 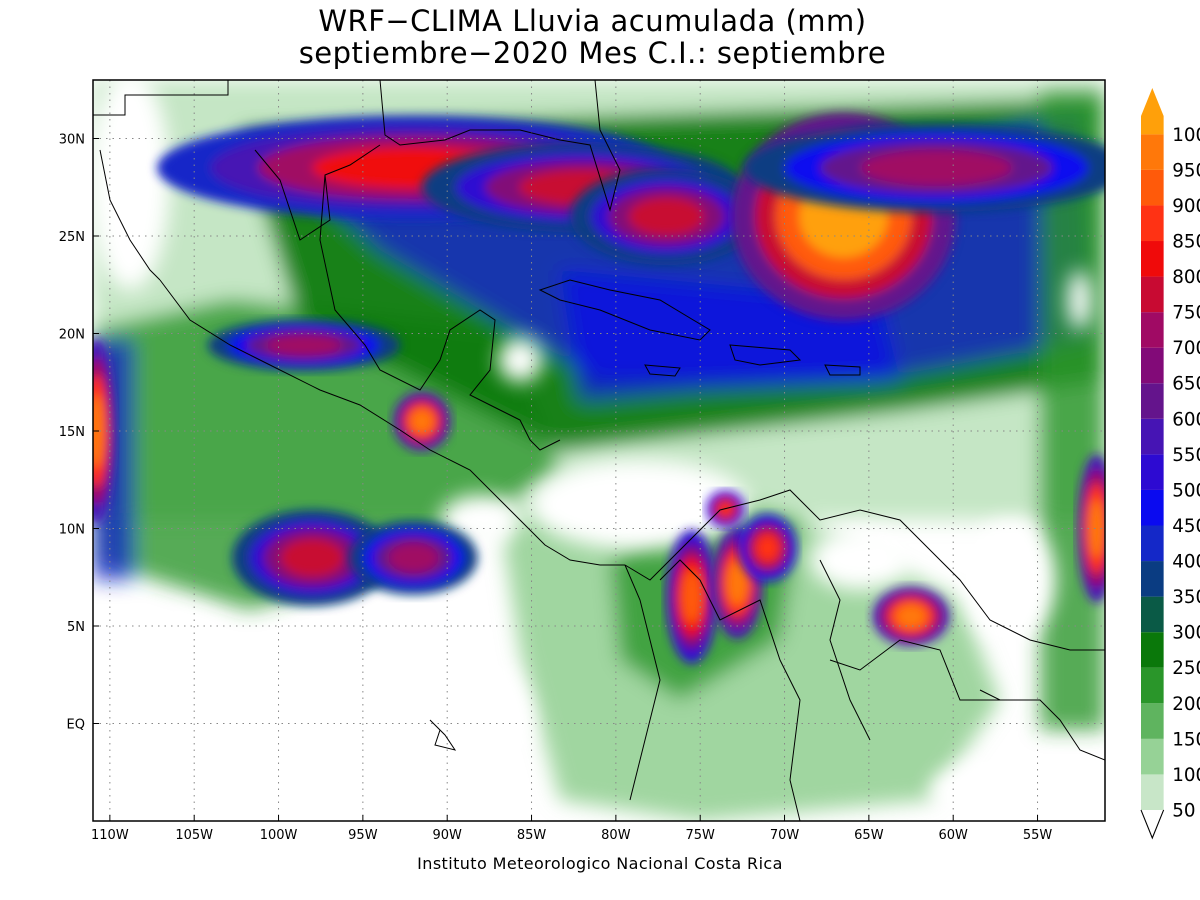 What do you see at coordinates (616, 835) in the screenshot?
I see `lon-tick-label: 80W` at bounding box center [616, 835].